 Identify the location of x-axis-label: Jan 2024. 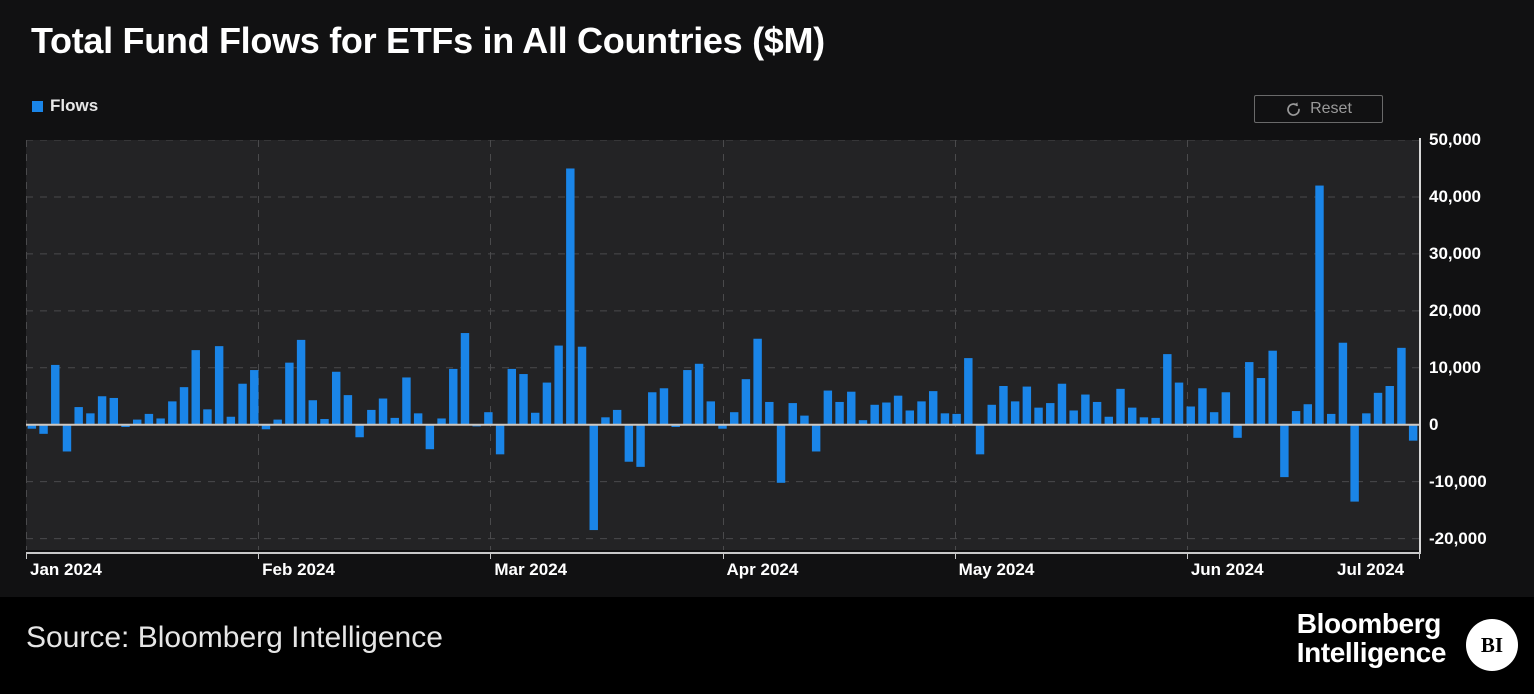
(66, 569).